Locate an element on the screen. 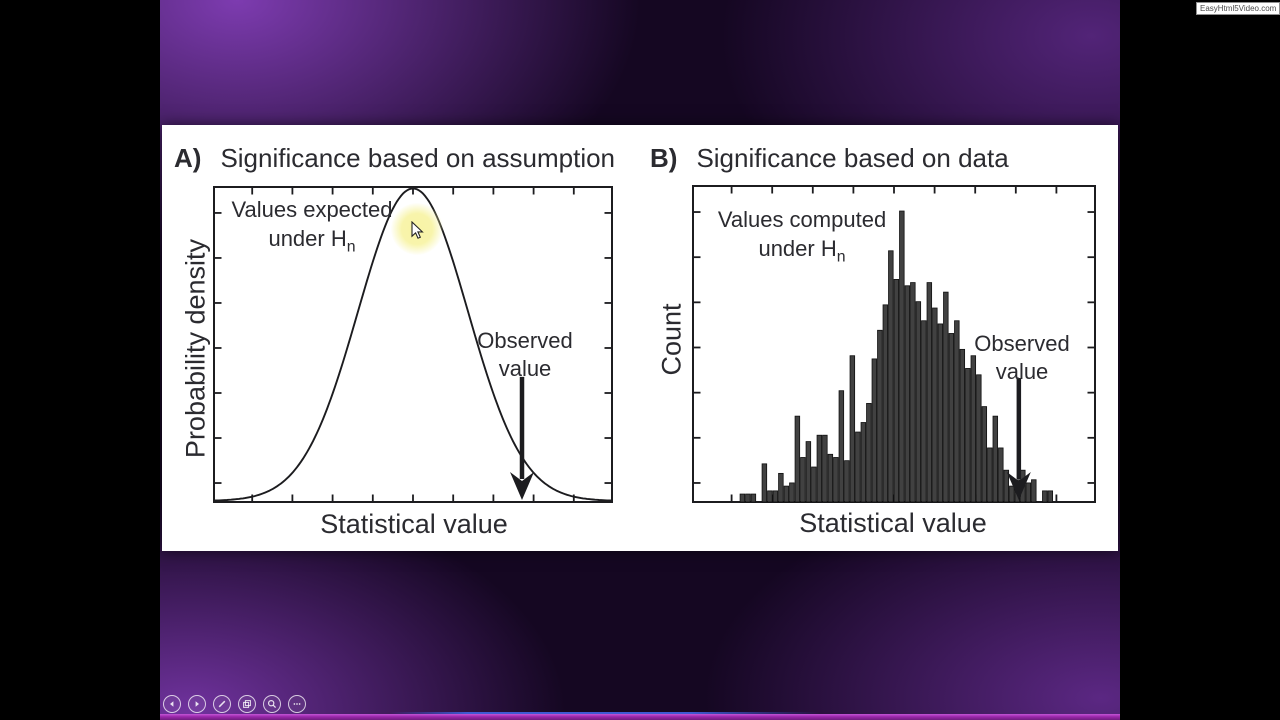 This screenshot has width=1280, height=720. arrow-left-icon is located at coordinates (172, 704).